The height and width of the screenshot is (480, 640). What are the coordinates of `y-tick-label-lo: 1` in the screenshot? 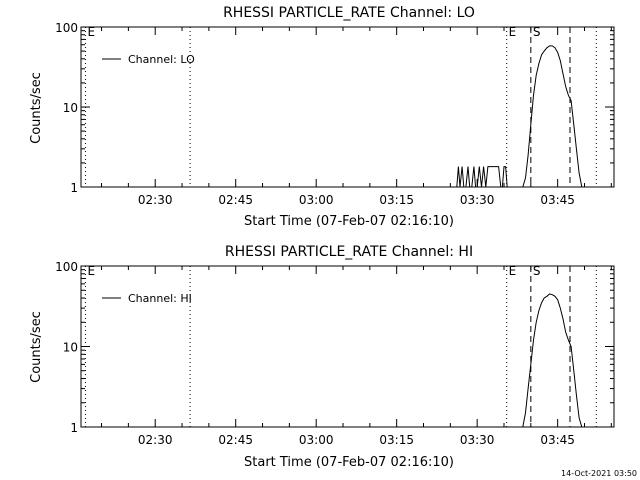 It's located at (74, 188).